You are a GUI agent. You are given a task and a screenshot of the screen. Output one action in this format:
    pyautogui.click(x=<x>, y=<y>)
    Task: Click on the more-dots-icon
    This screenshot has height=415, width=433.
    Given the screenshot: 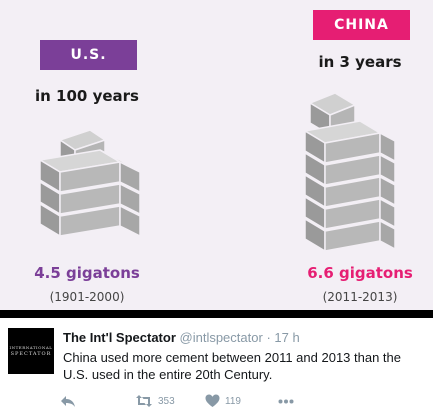 What is the action you would take?
    pyautogui.click(x=286, y=401)
    